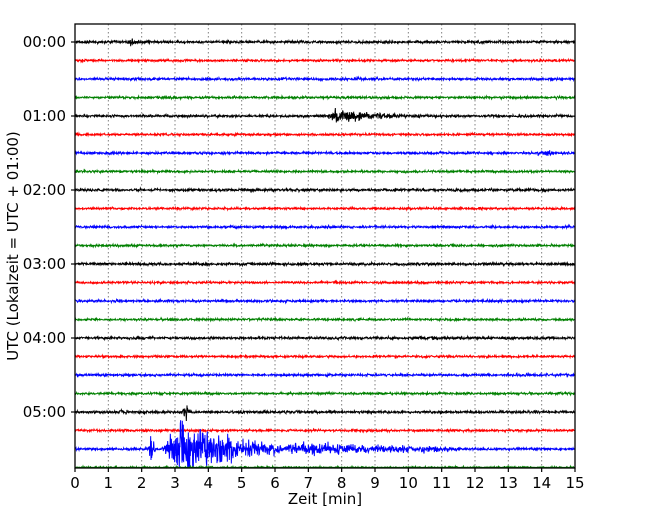 The height and width of the screenshot is (520, 650). Describe the element at coordinates (309, 483) in the screenshot. I see `x-tick-label: 7` at that location.